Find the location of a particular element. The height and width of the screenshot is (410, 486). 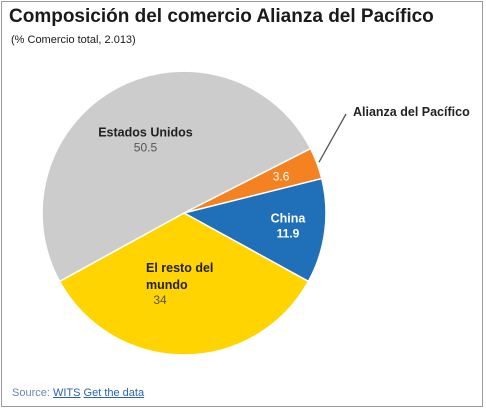

get-the-data-link: Get the data is located at coordinates (114, 393).